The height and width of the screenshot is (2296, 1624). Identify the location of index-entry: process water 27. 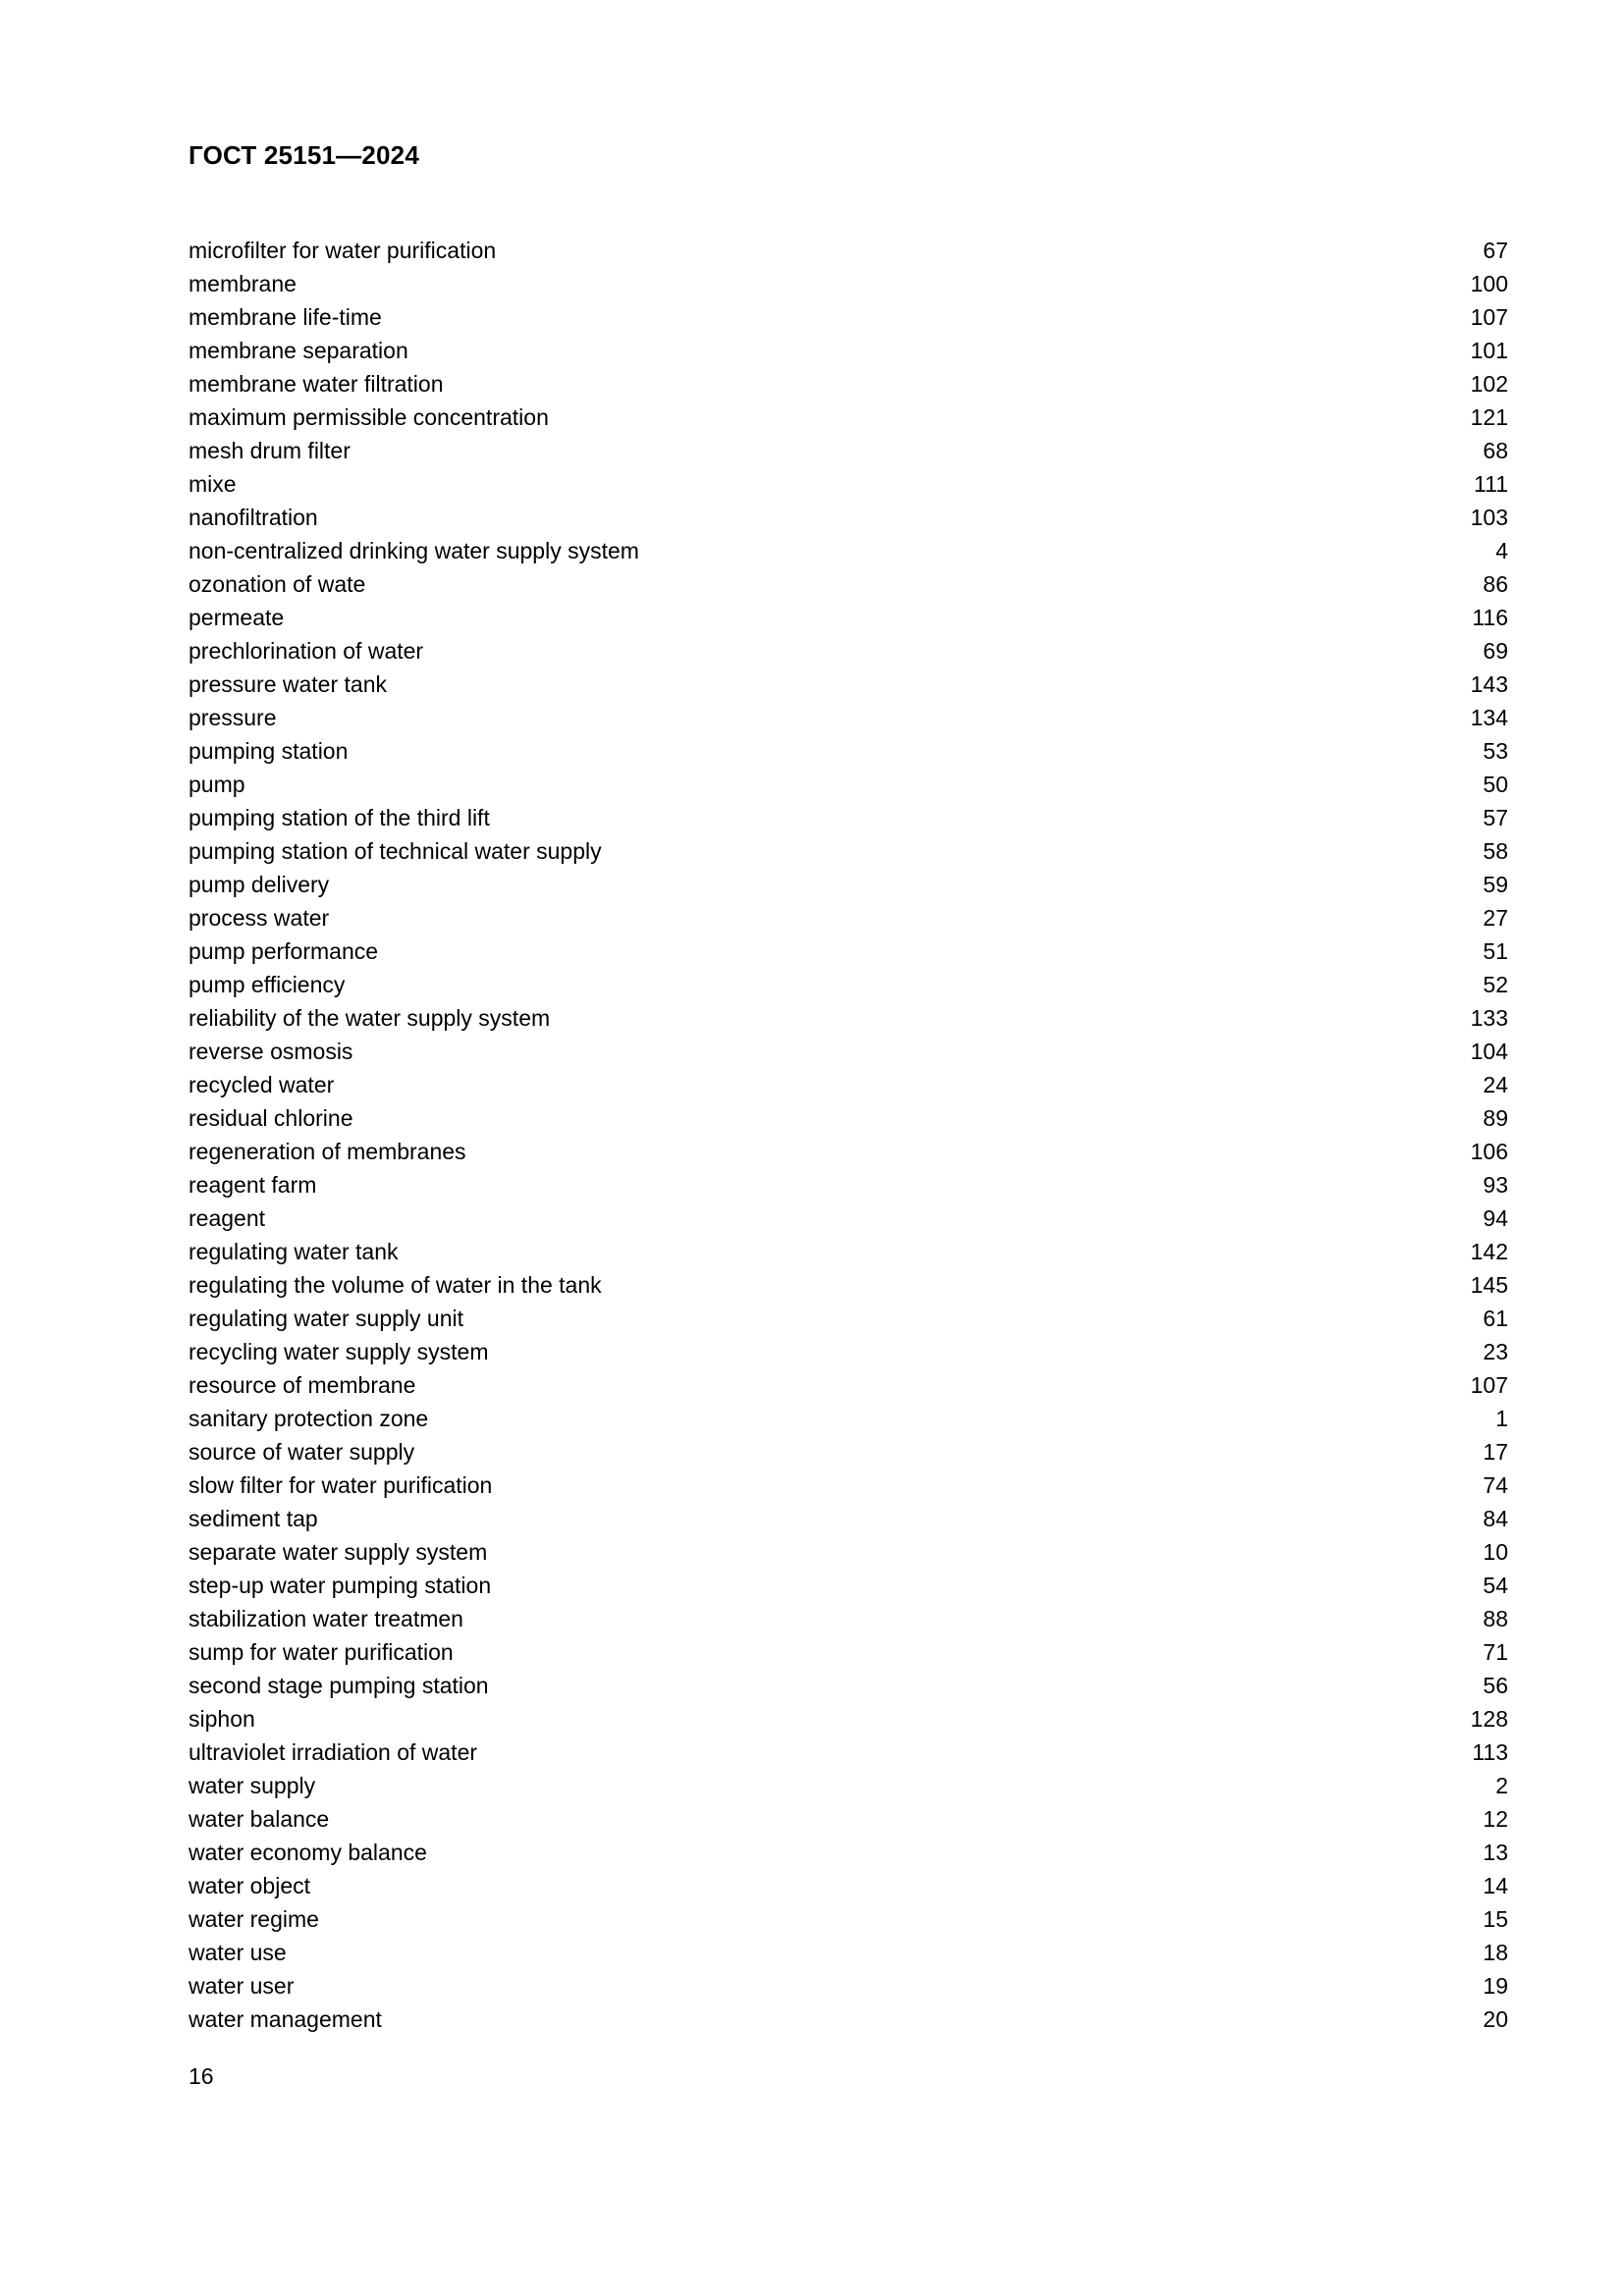
(848, 917).